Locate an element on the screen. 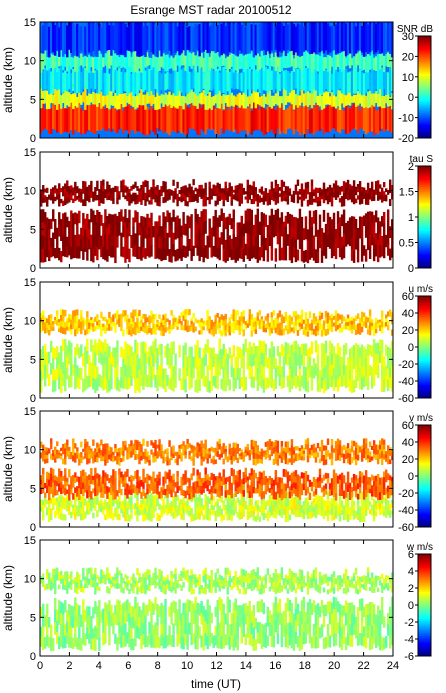 The height and width of the screenshot is (693, 446). y-tick-label: 15 is located at coordinates (30, 153).